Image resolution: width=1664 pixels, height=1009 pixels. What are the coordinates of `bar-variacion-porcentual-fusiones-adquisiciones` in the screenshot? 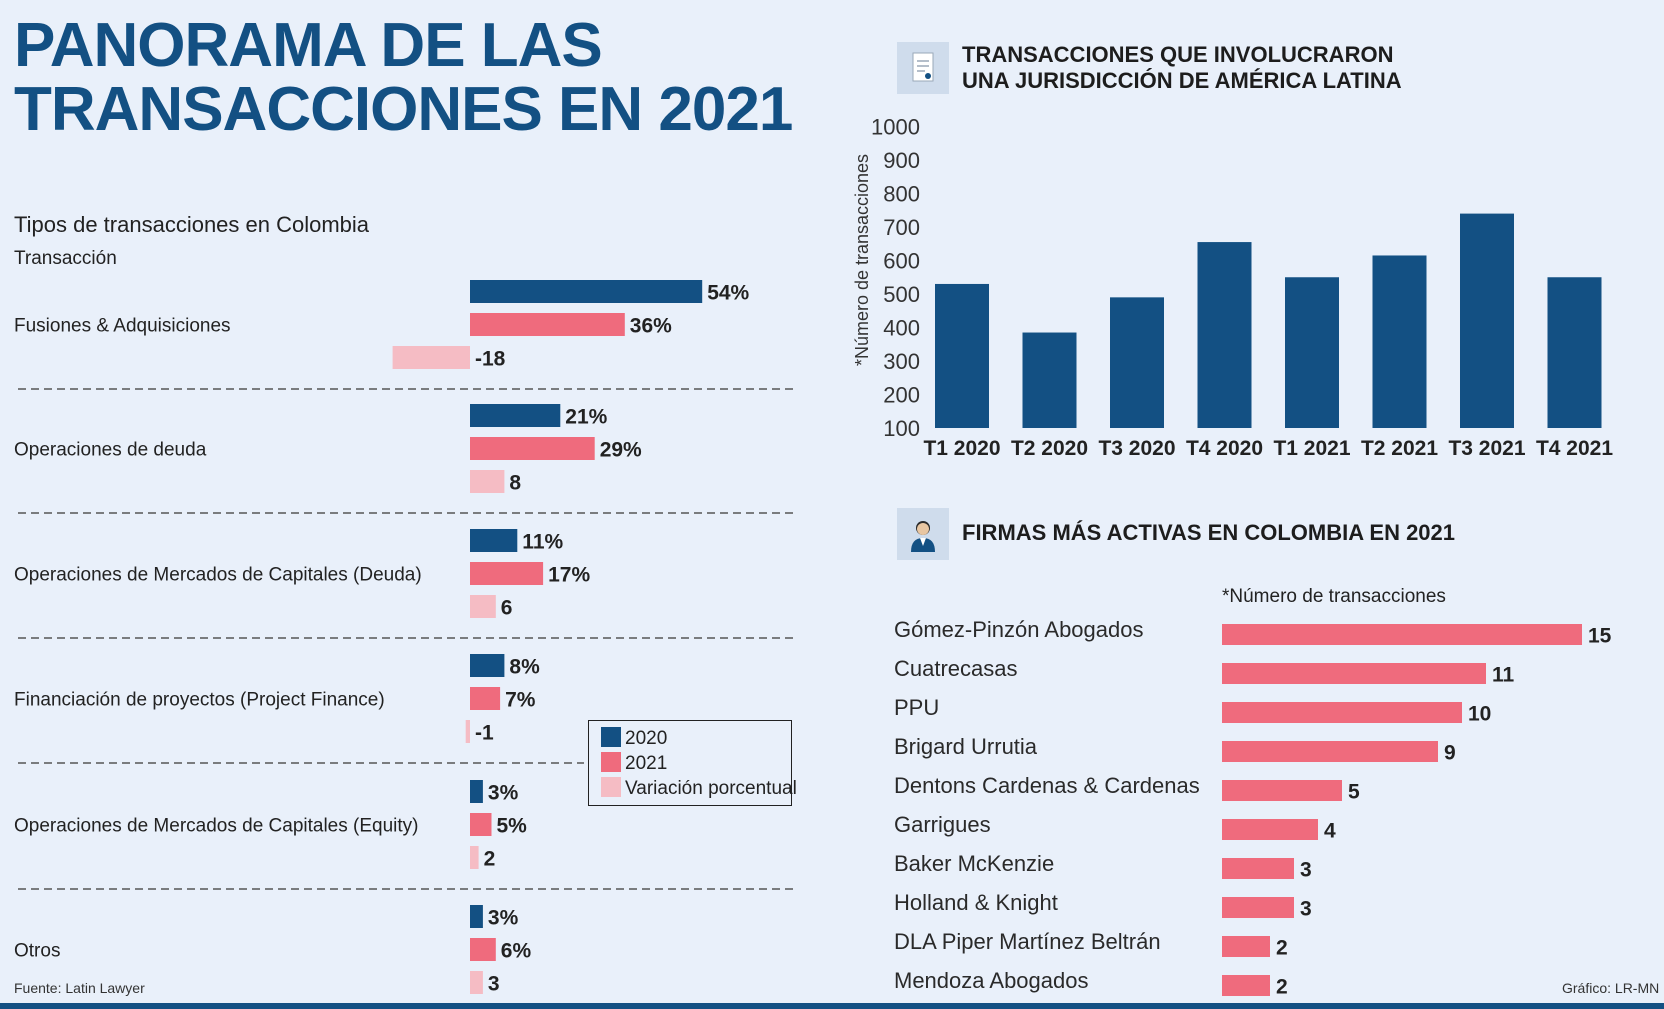 It's located at (431, 357).